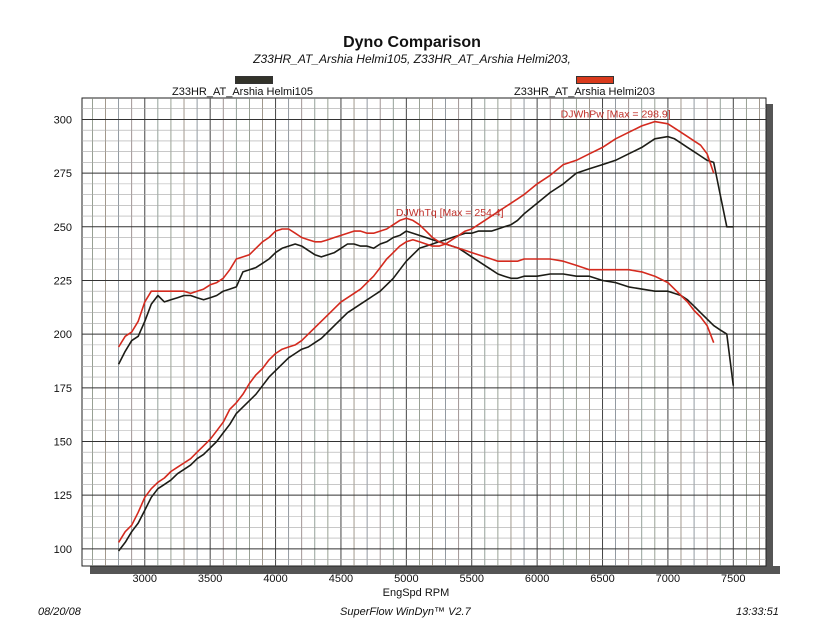 This screenshot has height=637, width=824. I want to click on y-tick-label: 125, so click(63, 496).